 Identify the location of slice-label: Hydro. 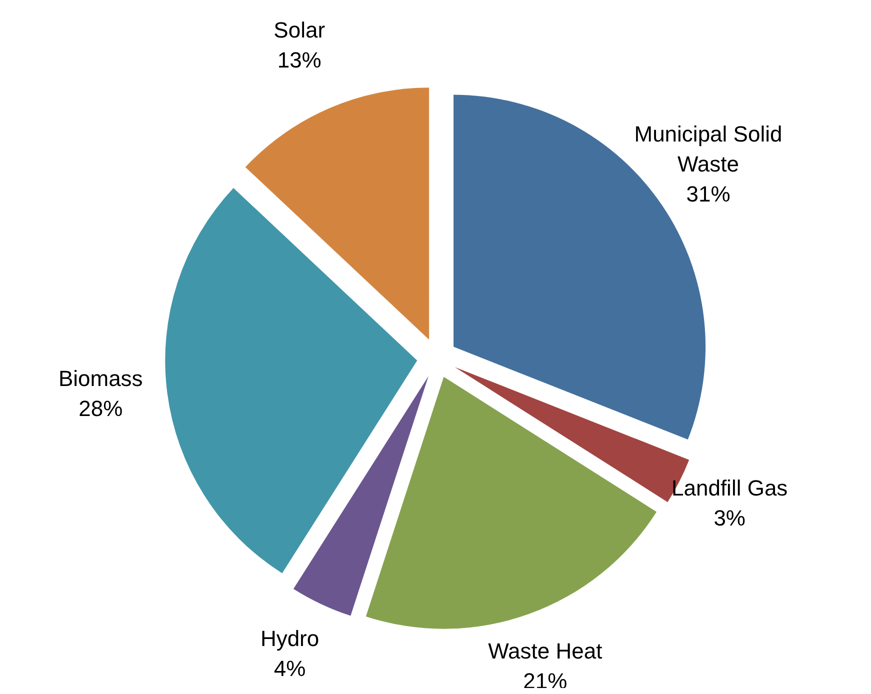
(290, 639).